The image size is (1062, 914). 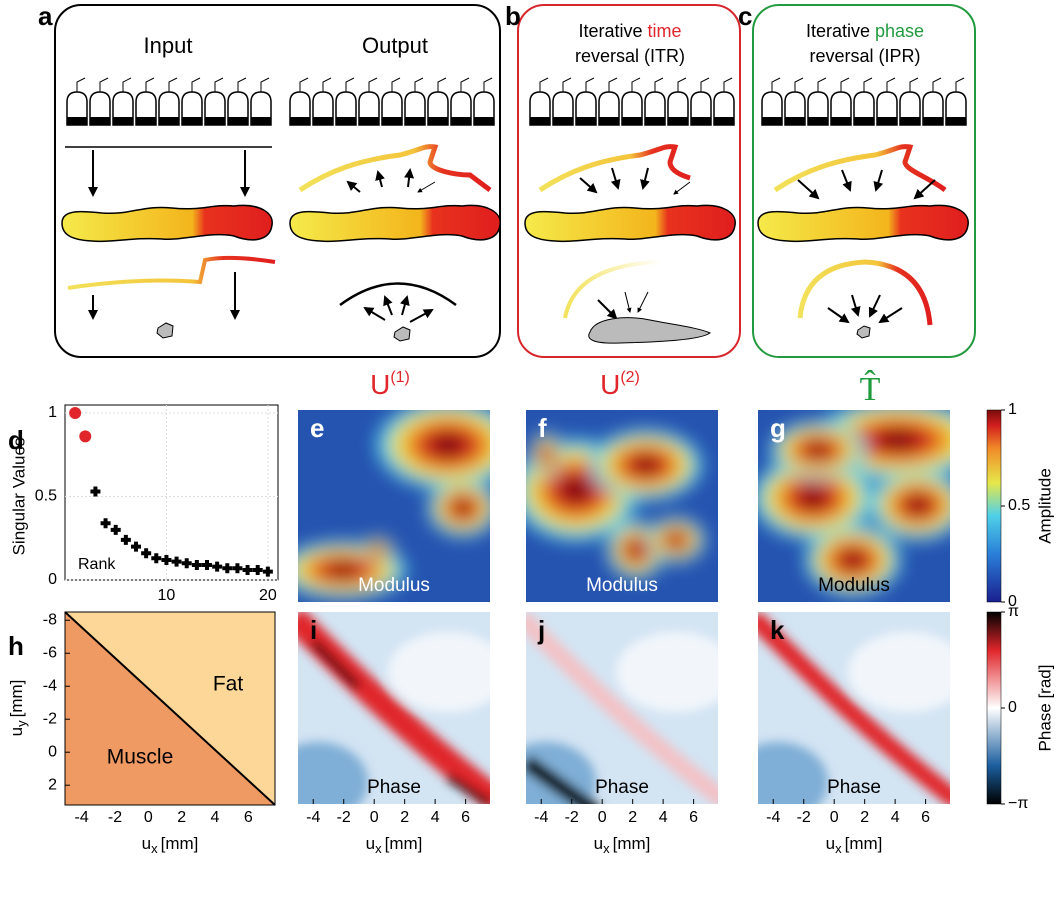 I want to click on tissue, so click(x=630, y=223).